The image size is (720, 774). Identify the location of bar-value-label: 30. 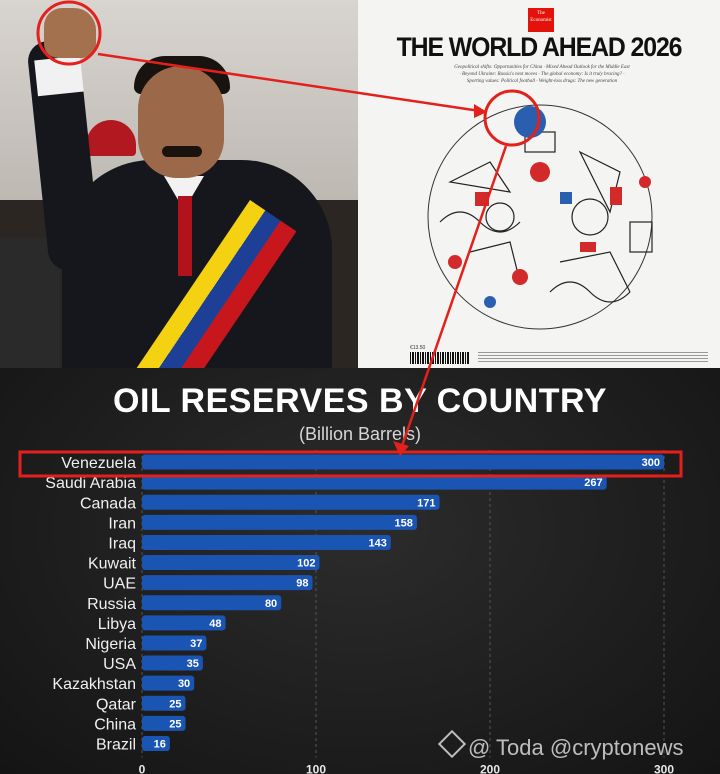
(184, 684).